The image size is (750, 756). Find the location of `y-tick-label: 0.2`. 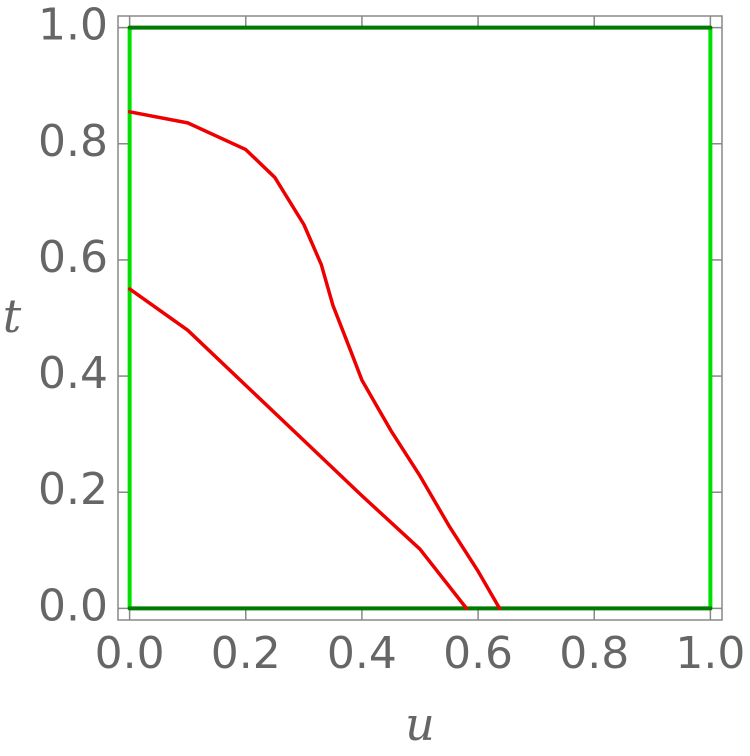

y-tick-label: 0.2 is located at coordinates (73, 489).